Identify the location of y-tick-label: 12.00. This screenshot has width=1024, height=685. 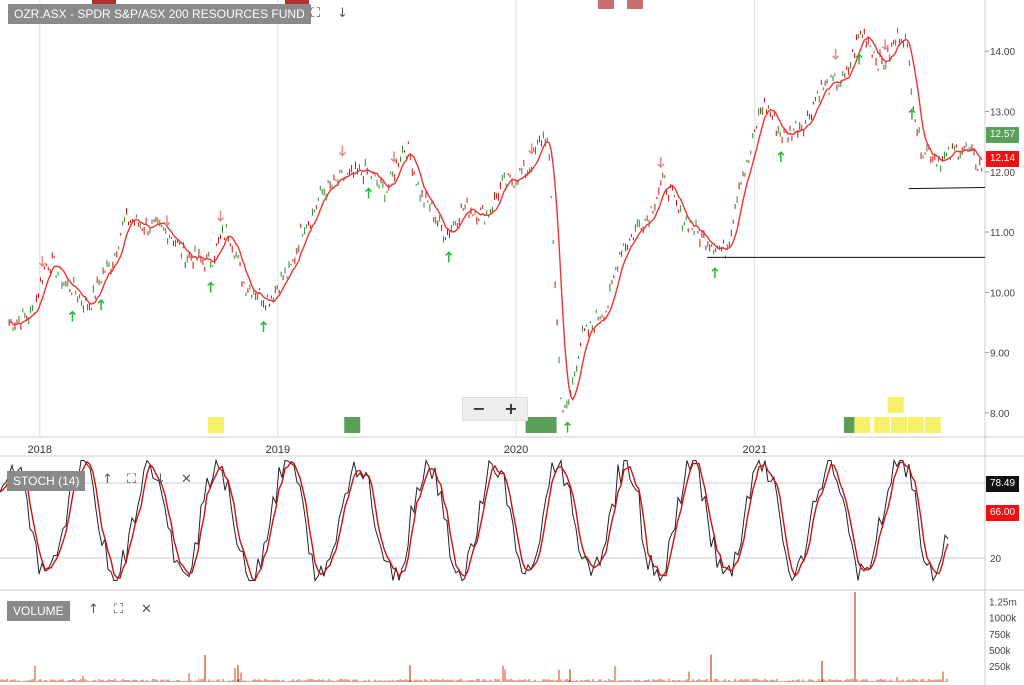
(1002, 173).